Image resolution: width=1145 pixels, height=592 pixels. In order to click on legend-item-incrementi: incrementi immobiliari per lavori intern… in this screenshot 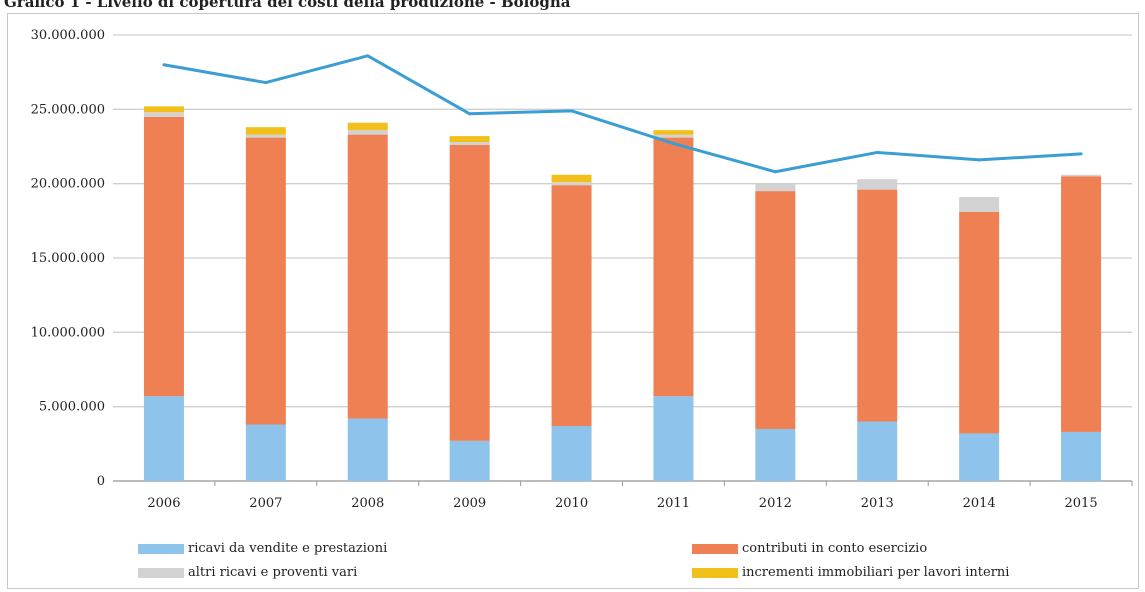, I will do `click(850, 572)`.